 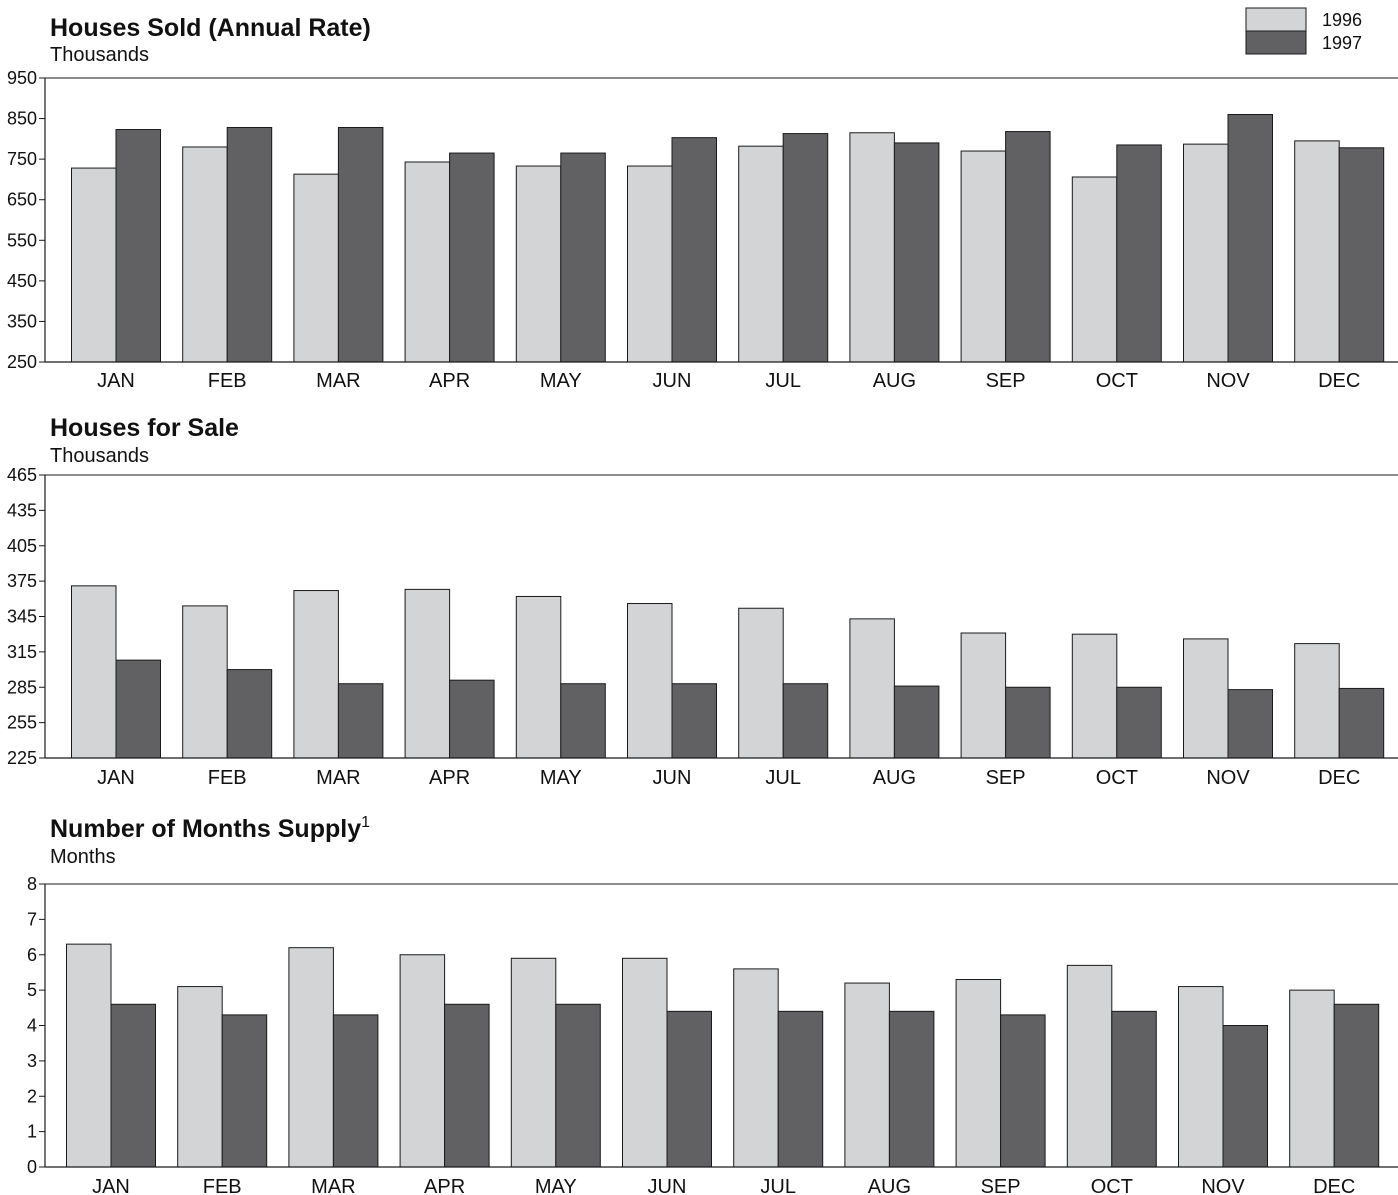 I want to click on bar-1997-dec, so click(x=1361, y=723).